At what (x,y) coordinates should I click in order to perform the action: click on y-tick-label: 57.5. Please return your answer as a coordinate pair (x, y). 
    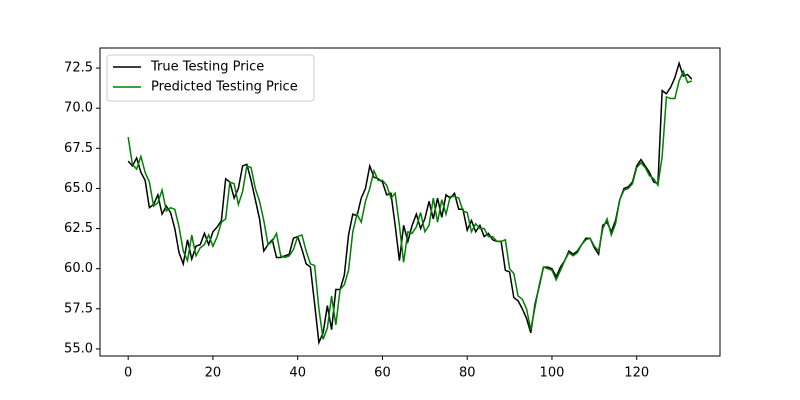
    Looking at the image, I should click on (78, 308).